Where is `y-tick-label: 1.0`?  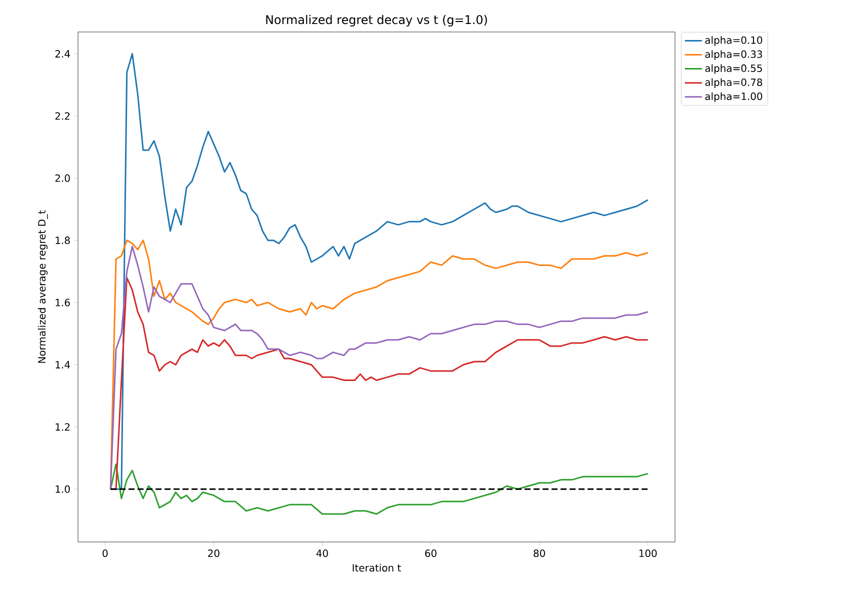 y-tick-label: 1.0 is located at coordinates (63, 489).